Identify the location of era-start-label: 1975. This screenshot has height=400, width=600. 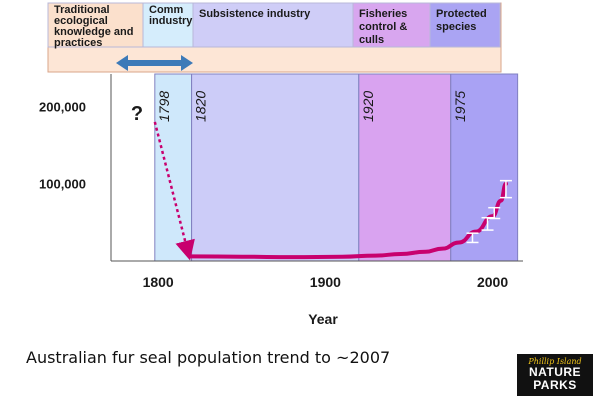
(460, 106).